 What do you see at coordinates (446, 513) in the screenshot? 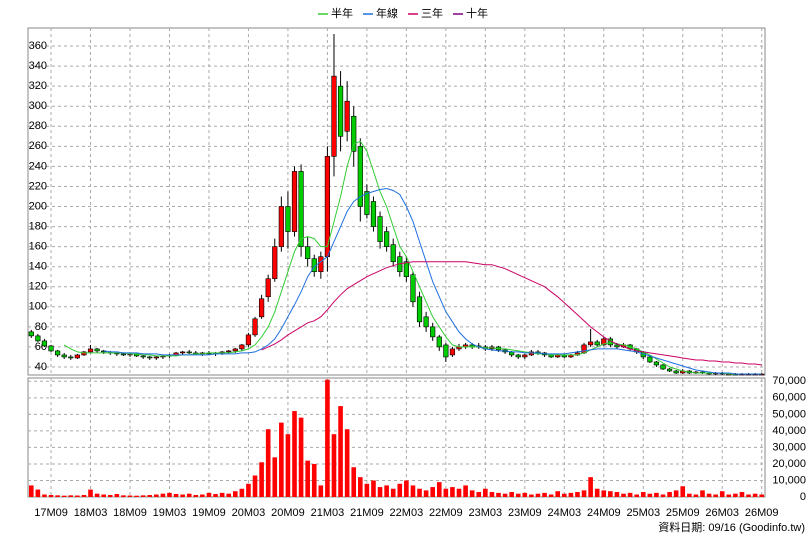
I see `x-tick-label: 22M09` at bounding box center [446, 513].